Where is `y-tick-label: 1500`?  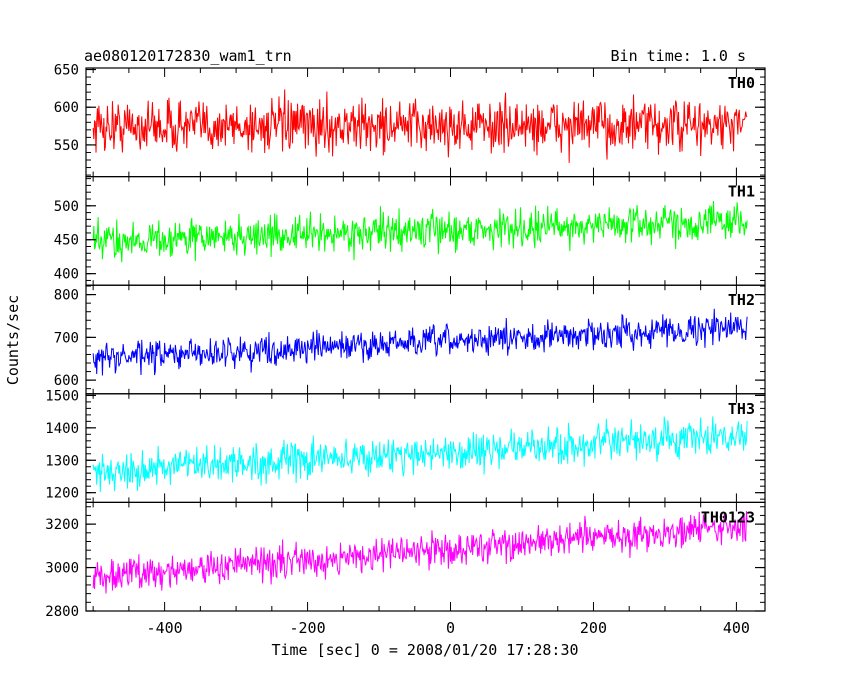
y-tick-label: 1500 is located at coordinates (62, 396).